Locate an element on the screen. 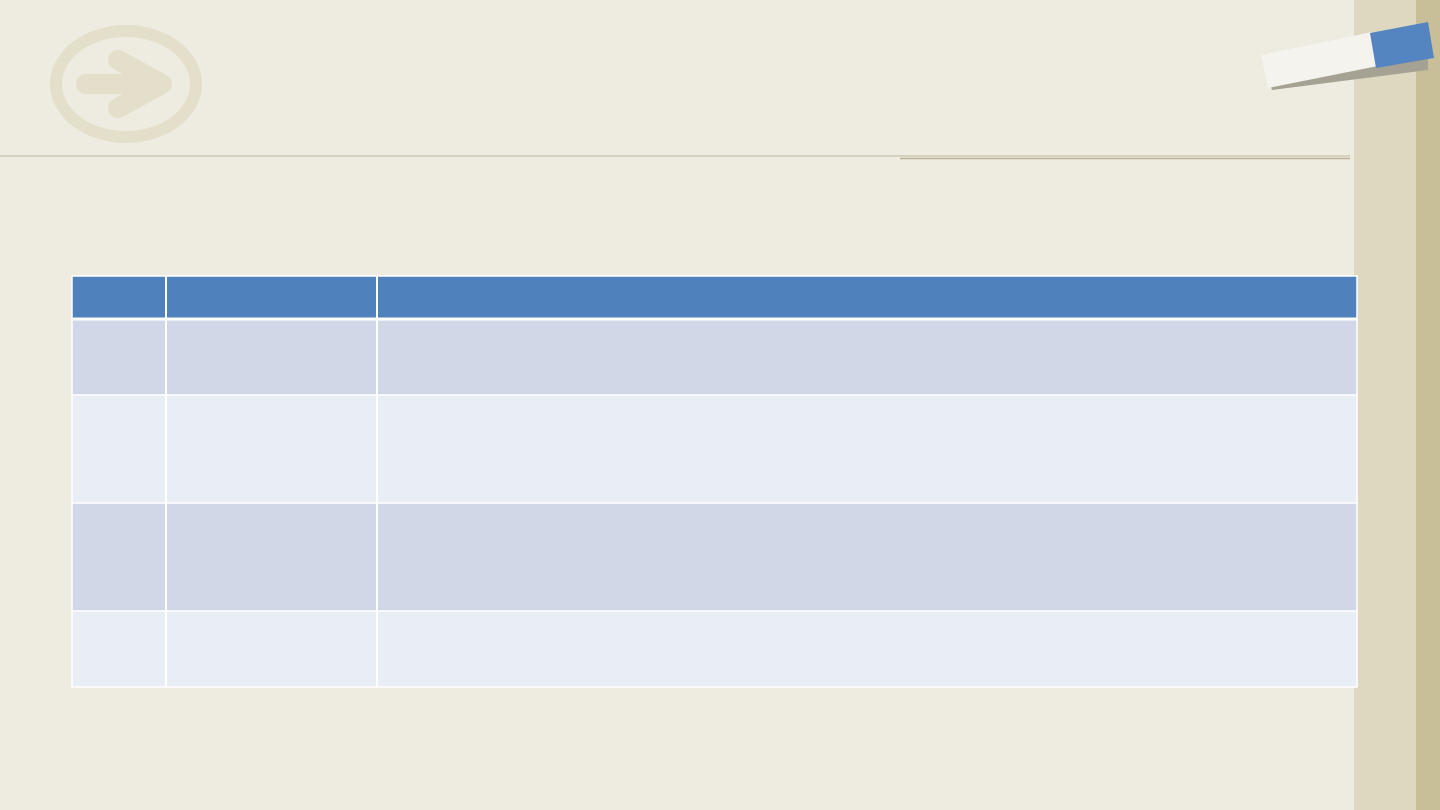 This screenshot has height=810, width=1440. pen-decoration is located at coordinates (1347, 56).